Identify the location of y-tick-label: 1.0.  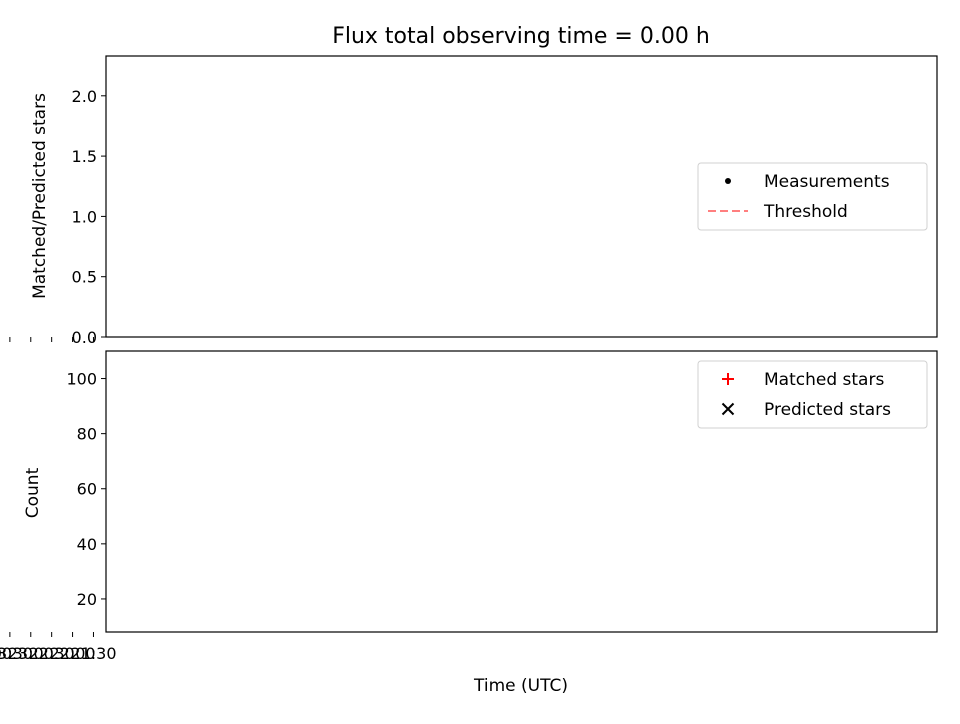
(84, 216).